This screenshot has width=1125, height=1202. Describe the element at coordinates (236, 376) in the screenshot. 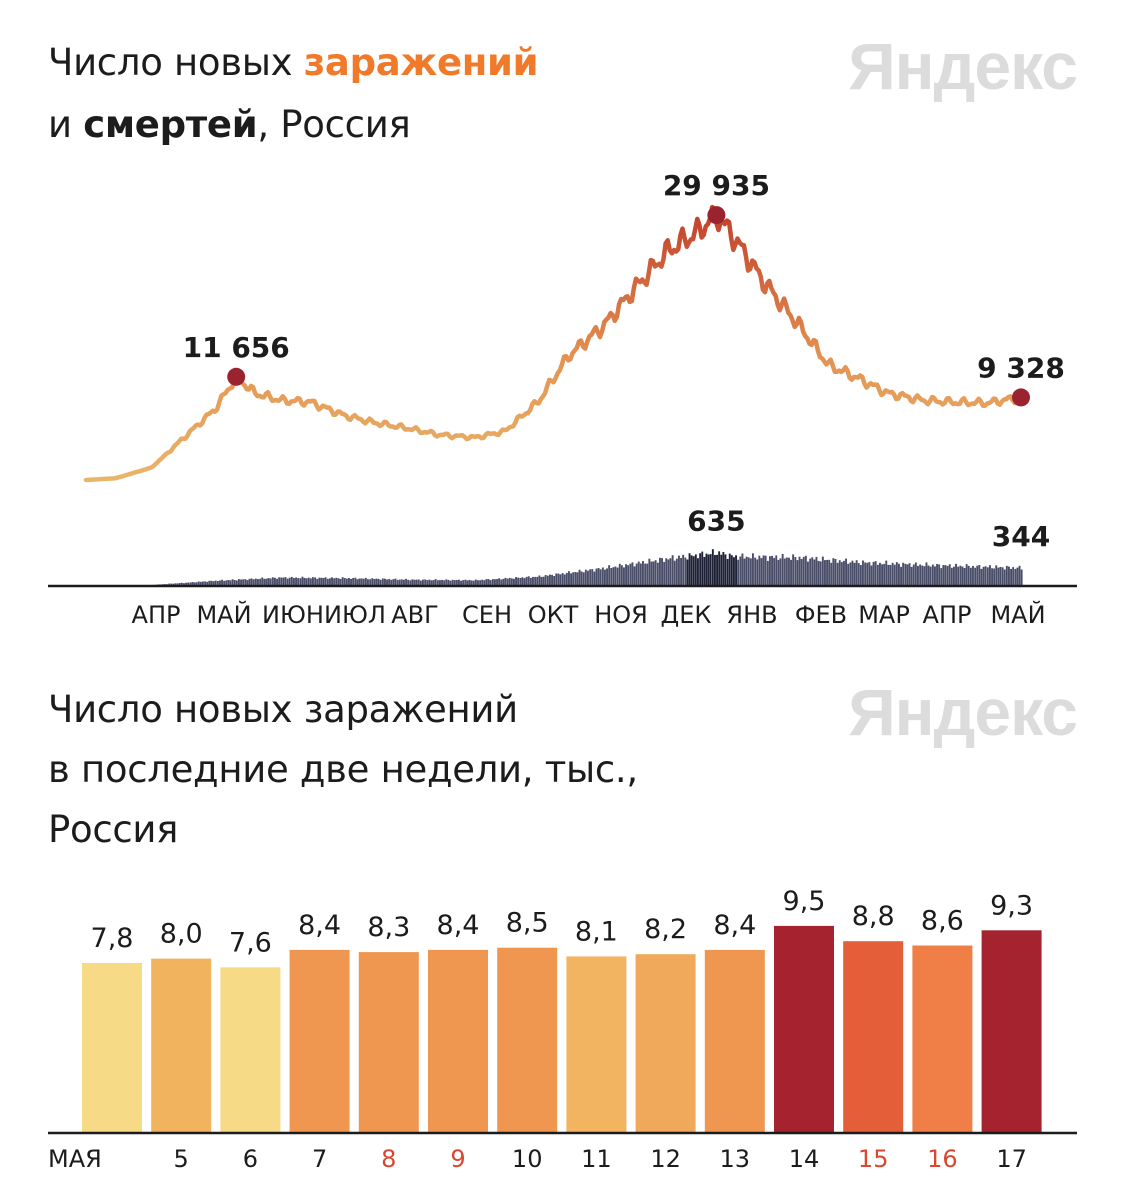

I see `peak-marker` at that location.